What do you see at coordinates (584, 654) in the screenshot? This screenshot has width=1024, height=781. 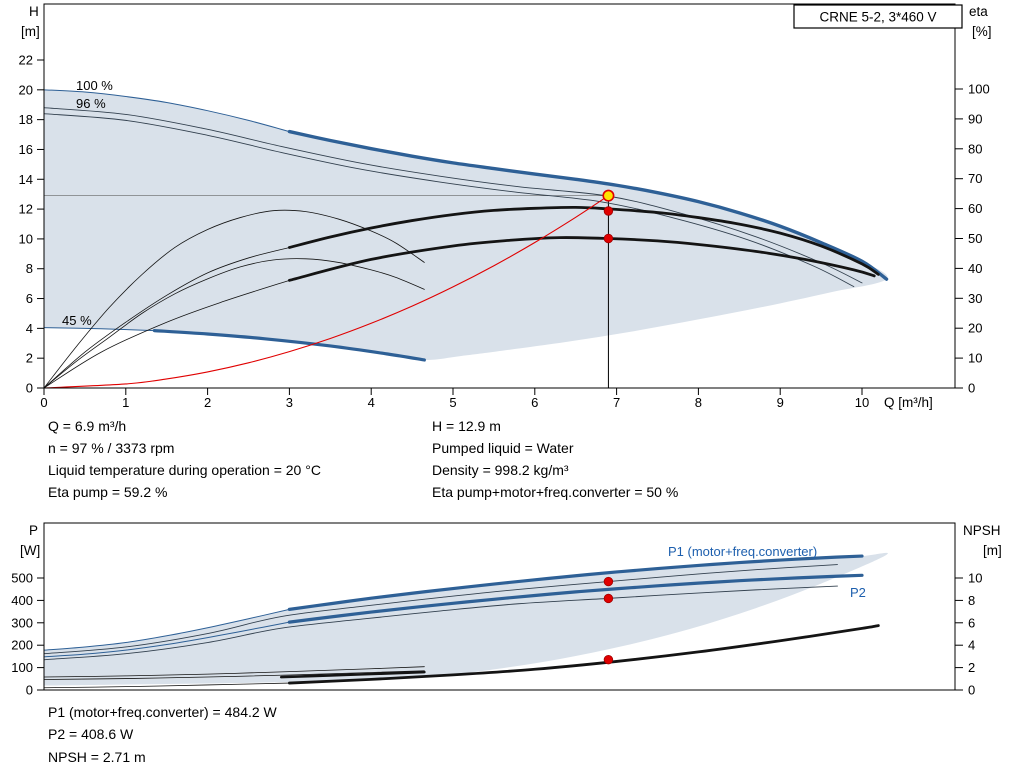 I see `npsh-curve` at bounding box center [584, 654].